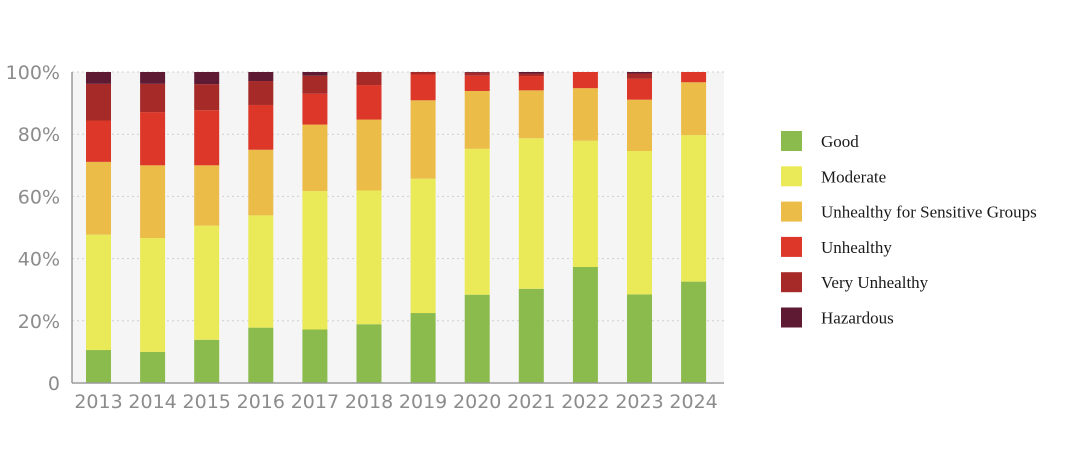 Image resolution: width=1080 pixels, height=471 pixels. I want to click on bar-2023-unhealthy, so click(639, 89).